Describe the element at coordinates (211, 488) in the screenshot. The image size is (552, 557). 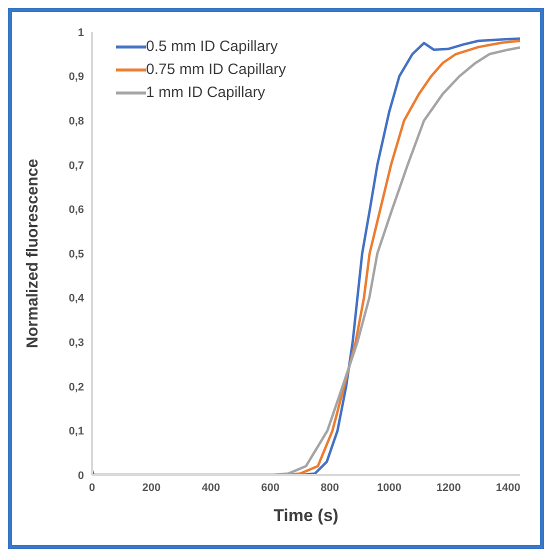
I see `x-tick-label: 400` at that location.